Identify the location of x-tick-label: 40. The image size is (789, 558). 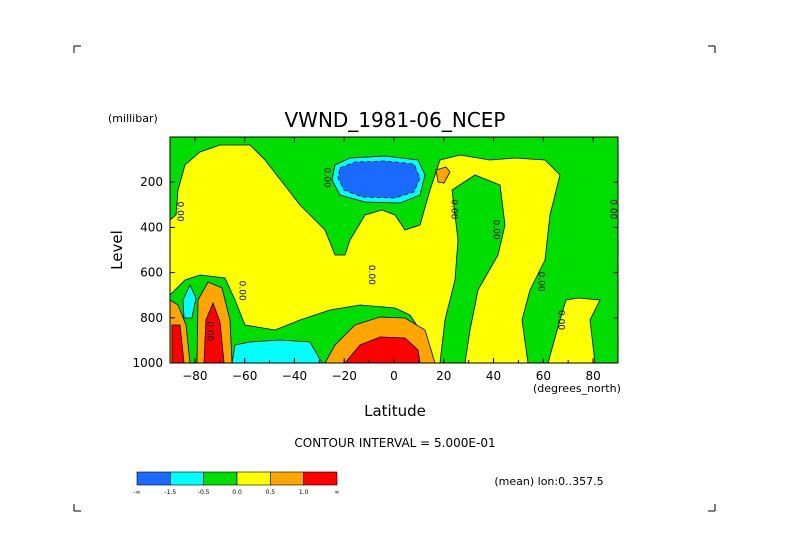
(493, 376).